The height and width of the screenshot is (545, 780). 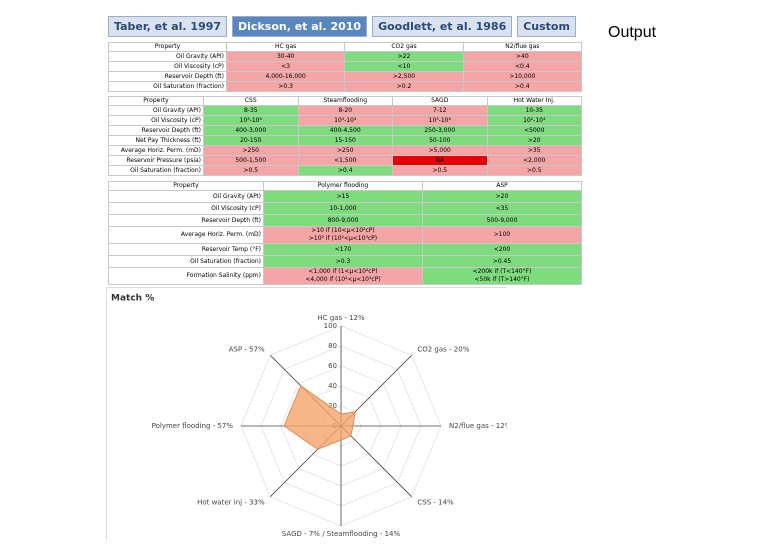 What do you see at coordinates (332, 406) in the screenshot?
I see `r-tick-label: 20` at bounding box center [332, 406].